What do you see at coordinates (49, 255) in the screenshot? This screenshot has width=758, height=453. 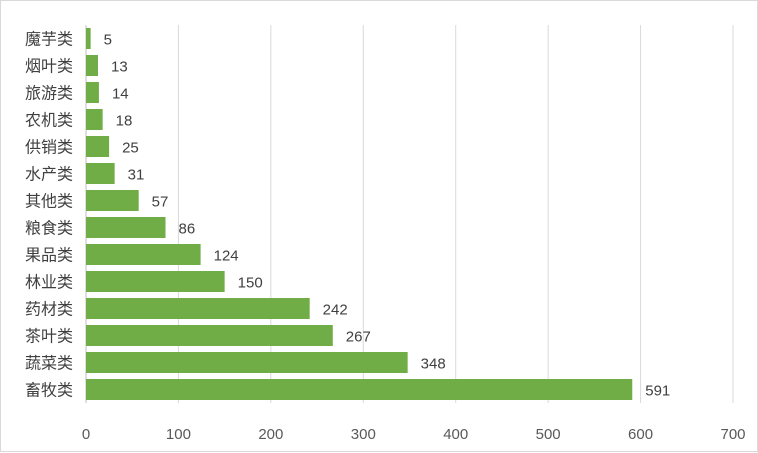 I see `category-label: 果品类` at bounding box center [49, 255].